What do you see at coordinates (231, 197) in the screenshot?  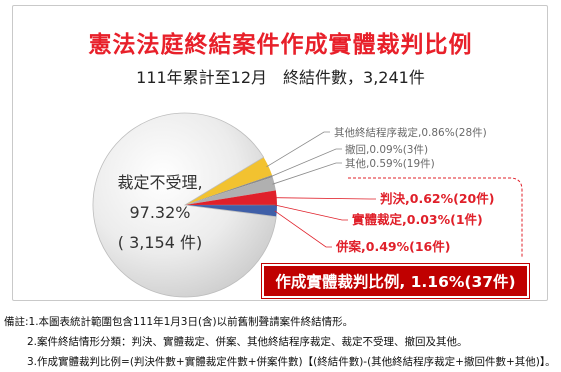 I see `pie-slice-judgment` at bounding box center [231, 197].